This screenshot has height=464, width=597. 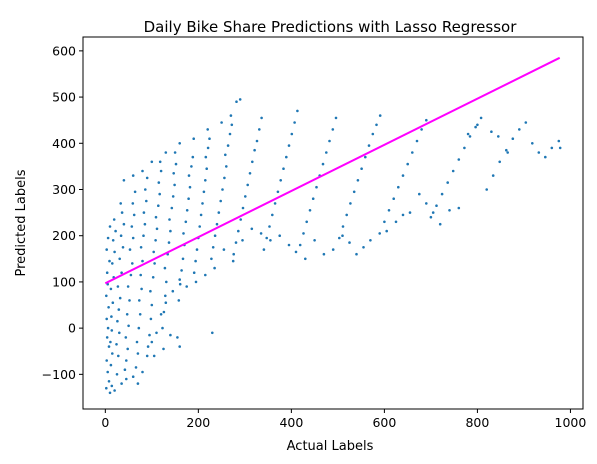 What do you see at coordinates (384, 422) in the screenshot?
I see `x-tick-label: 600` at bounding box center [384, 422].